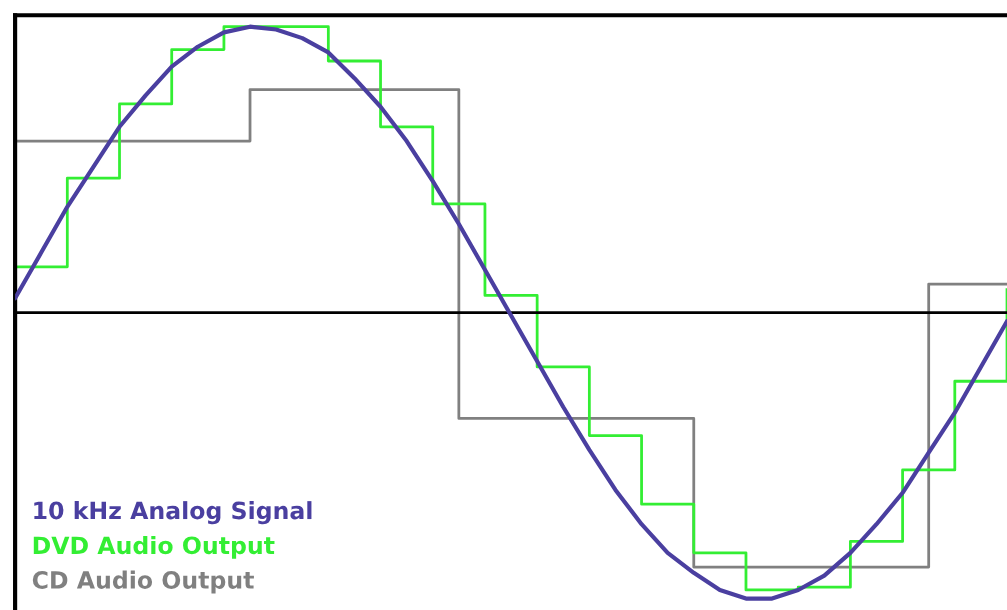 This screenshot has height=610, width=1007. What do you see at coordinates (173, 513) in the screenshot?
I see `text: 10 kHz Analog Signal` at bounding box center [173, 513].